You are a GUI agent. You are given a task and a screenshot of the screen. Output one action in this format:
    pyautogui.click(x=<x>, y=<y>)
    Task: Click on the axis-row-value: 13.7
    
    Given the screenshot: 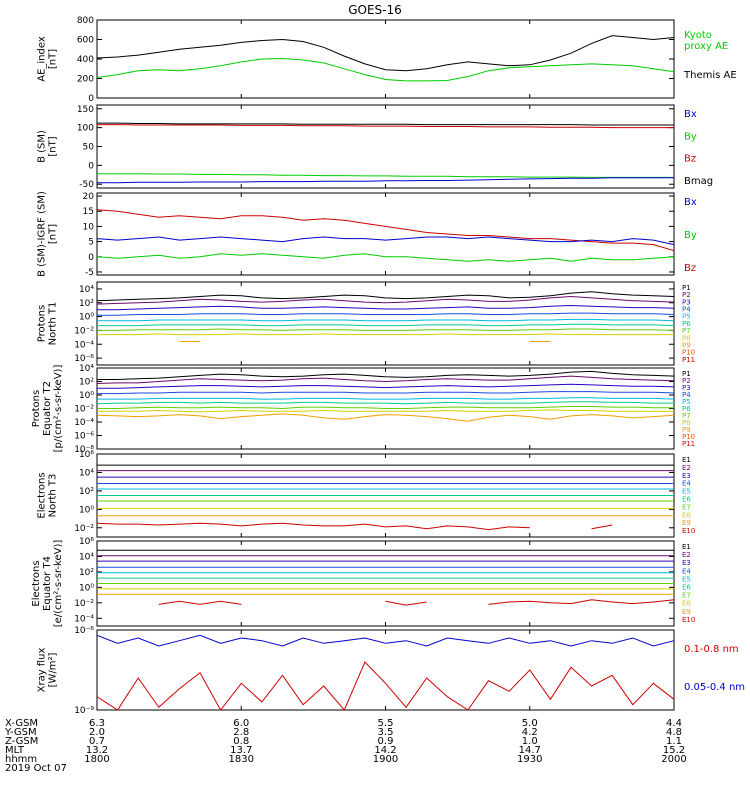 What is the action you would take?
    pyautogui.click(x=241, y=750)
    